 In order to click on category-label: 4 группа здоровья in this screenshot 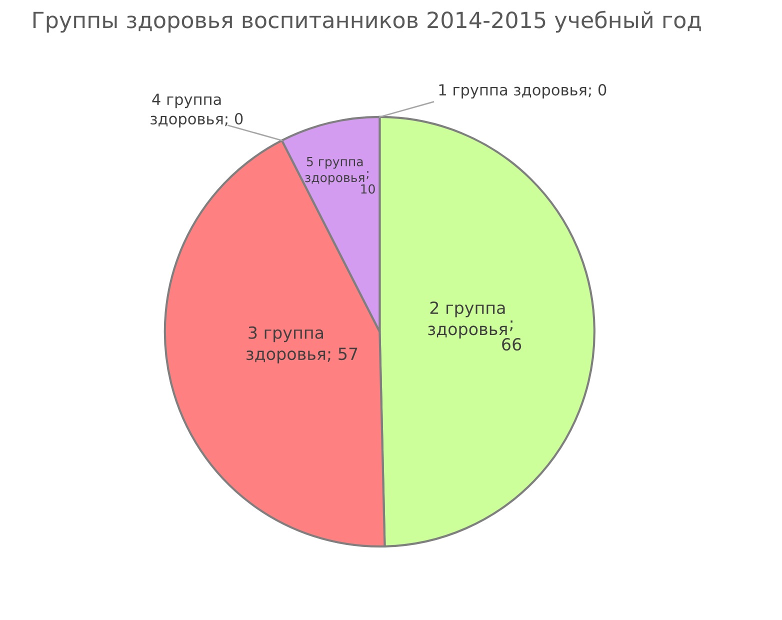, I will do `click(186, 111)`.